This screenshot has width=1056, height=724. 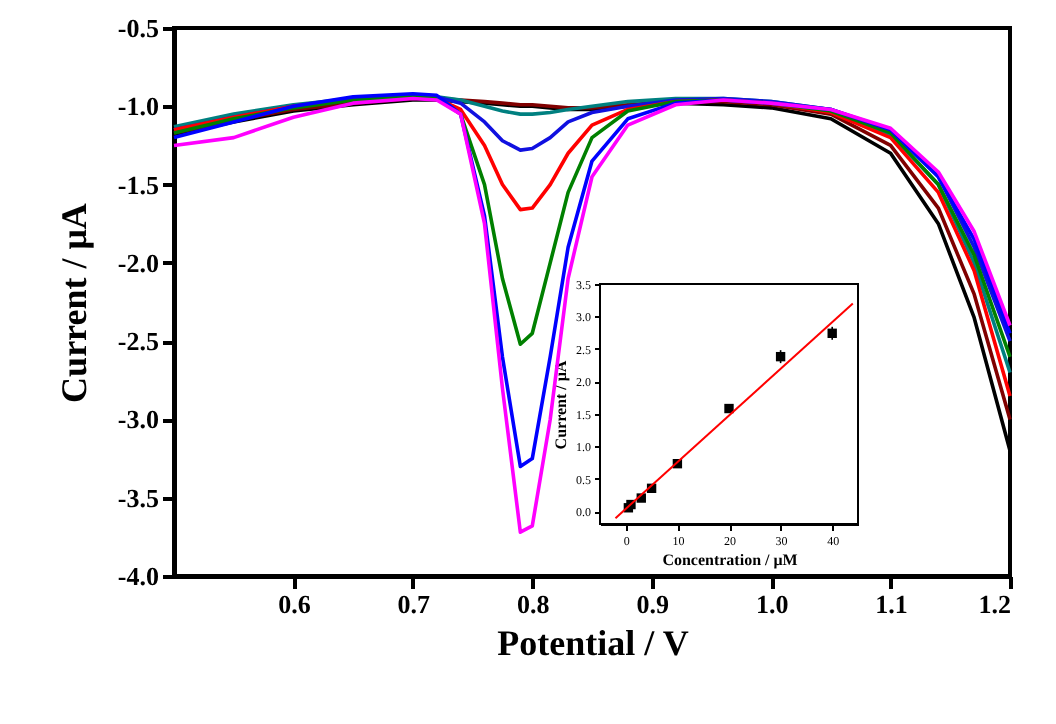 What do you see at coordinates (994, 604) in the screenshot?
I see `x-tick-label: 1.2` at bounding box center [994, 604].